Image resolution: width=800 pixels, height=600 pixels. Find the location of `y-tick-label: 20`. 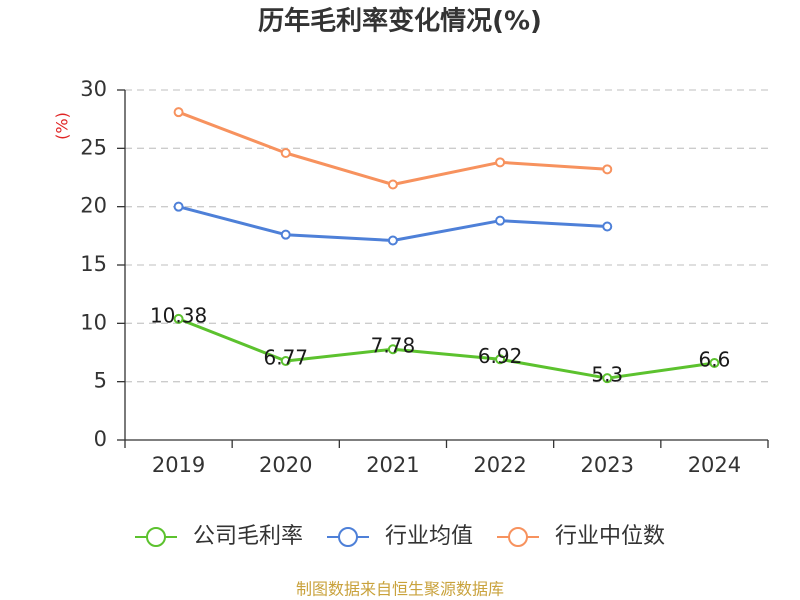

y-tick-label: 20 is located at coordinates (93, 206).